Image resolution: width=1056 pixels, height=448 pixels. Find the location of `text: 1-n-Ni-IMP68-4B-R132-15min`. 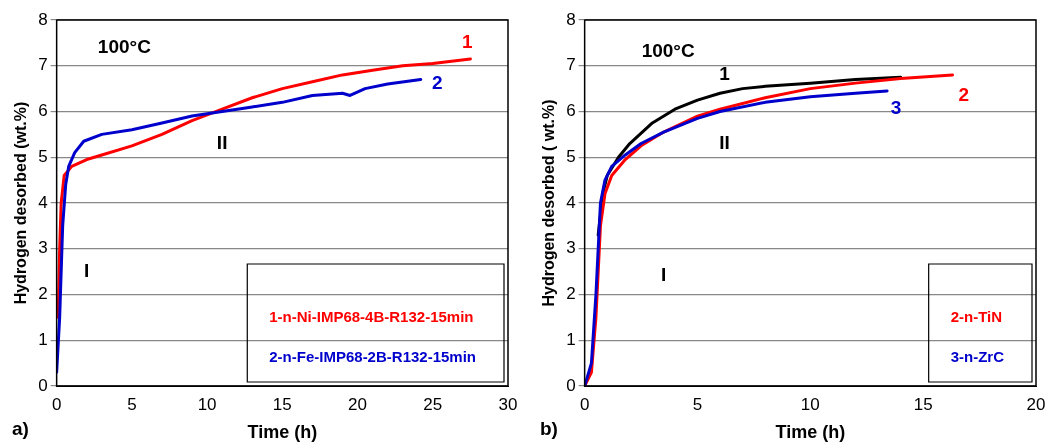

text: 1-n-Ni-IMP68-4B-R132-15min is located at coordinates (371, 317).